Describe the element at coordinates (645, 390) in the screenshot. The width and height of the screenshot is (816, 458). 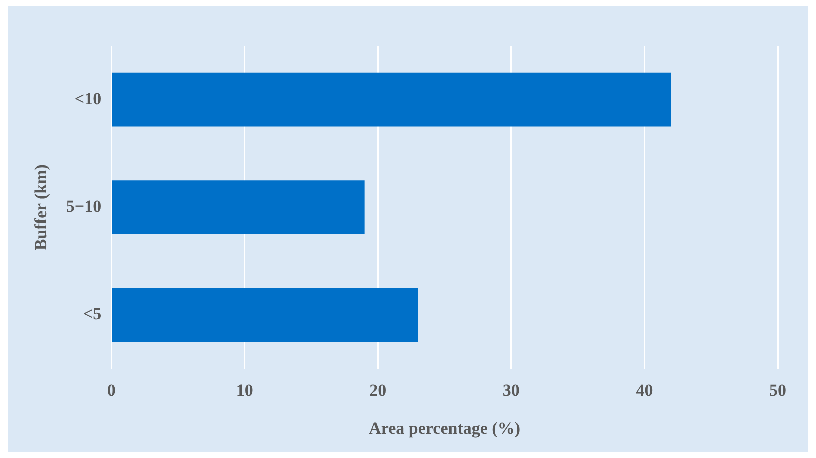
I see `x-tick-label: 40` at that location.